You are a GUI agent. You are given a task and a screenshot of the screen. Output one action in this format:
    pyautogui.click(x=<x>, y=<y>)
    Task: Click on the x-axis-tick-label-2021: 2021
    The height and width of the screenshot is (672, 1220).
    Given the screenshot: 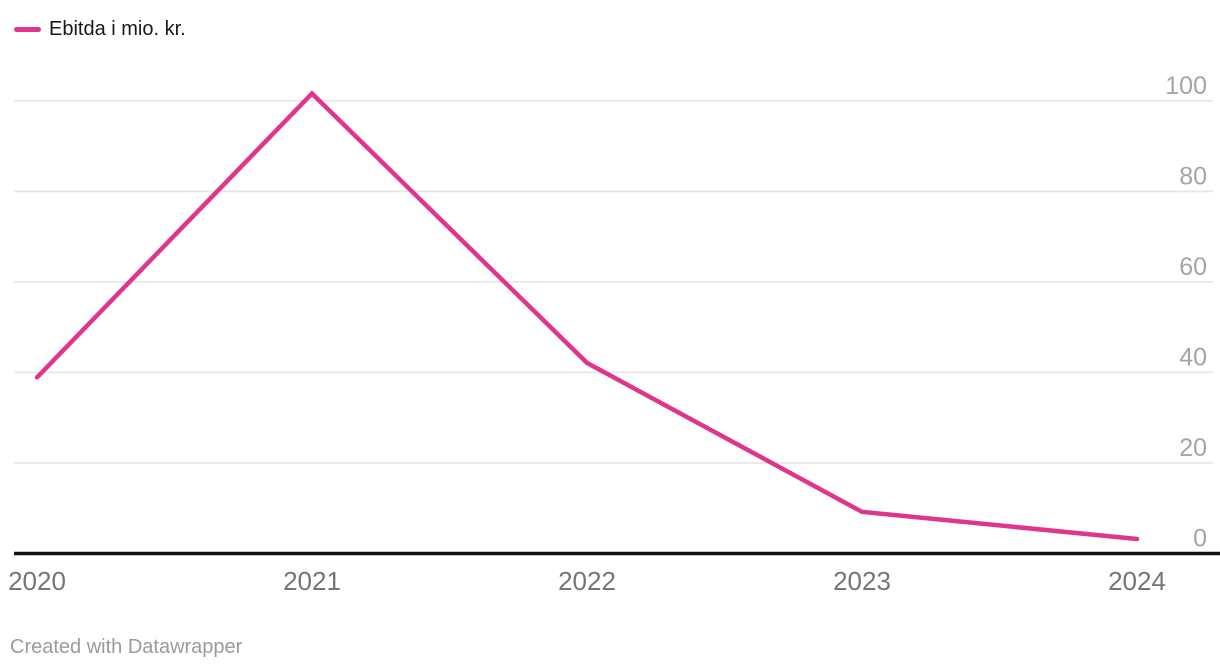 What is the action you would take?
    pyautogui.click(x=312, y=581)
    